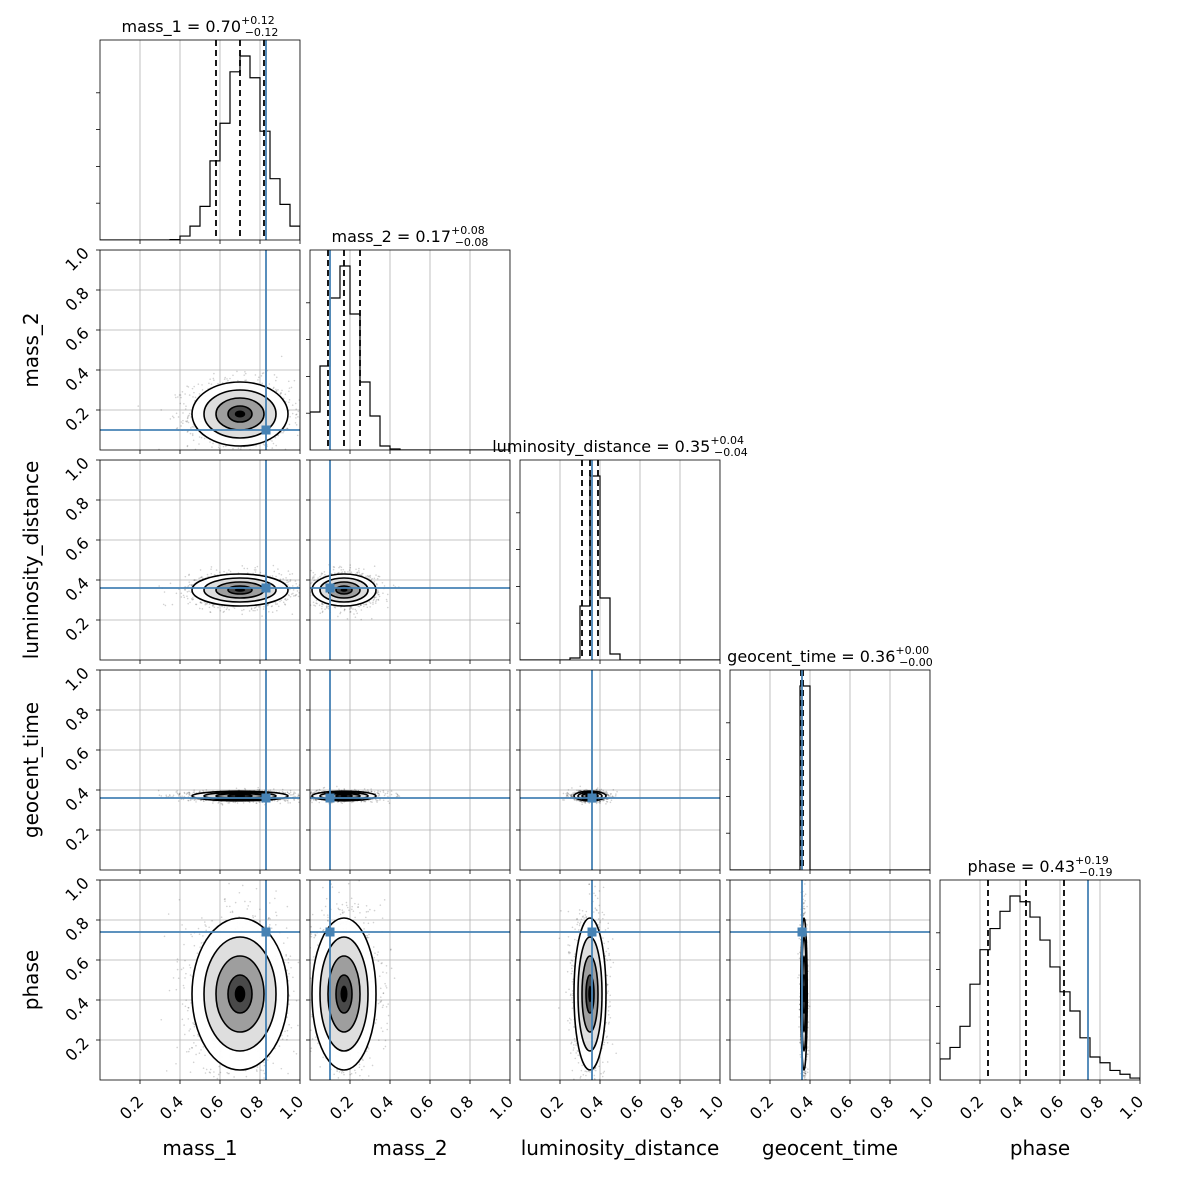 The width and height of the screenshot is (1180, 1180). What do you see at coordinates (200, 350) in the screenshot?
I see `mass_1-vs-mass_2-frame` at bounding box center [200, 350].